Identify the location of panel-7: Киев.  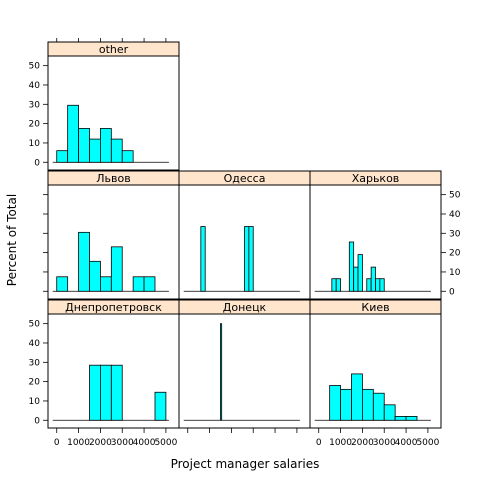
(375, 364).